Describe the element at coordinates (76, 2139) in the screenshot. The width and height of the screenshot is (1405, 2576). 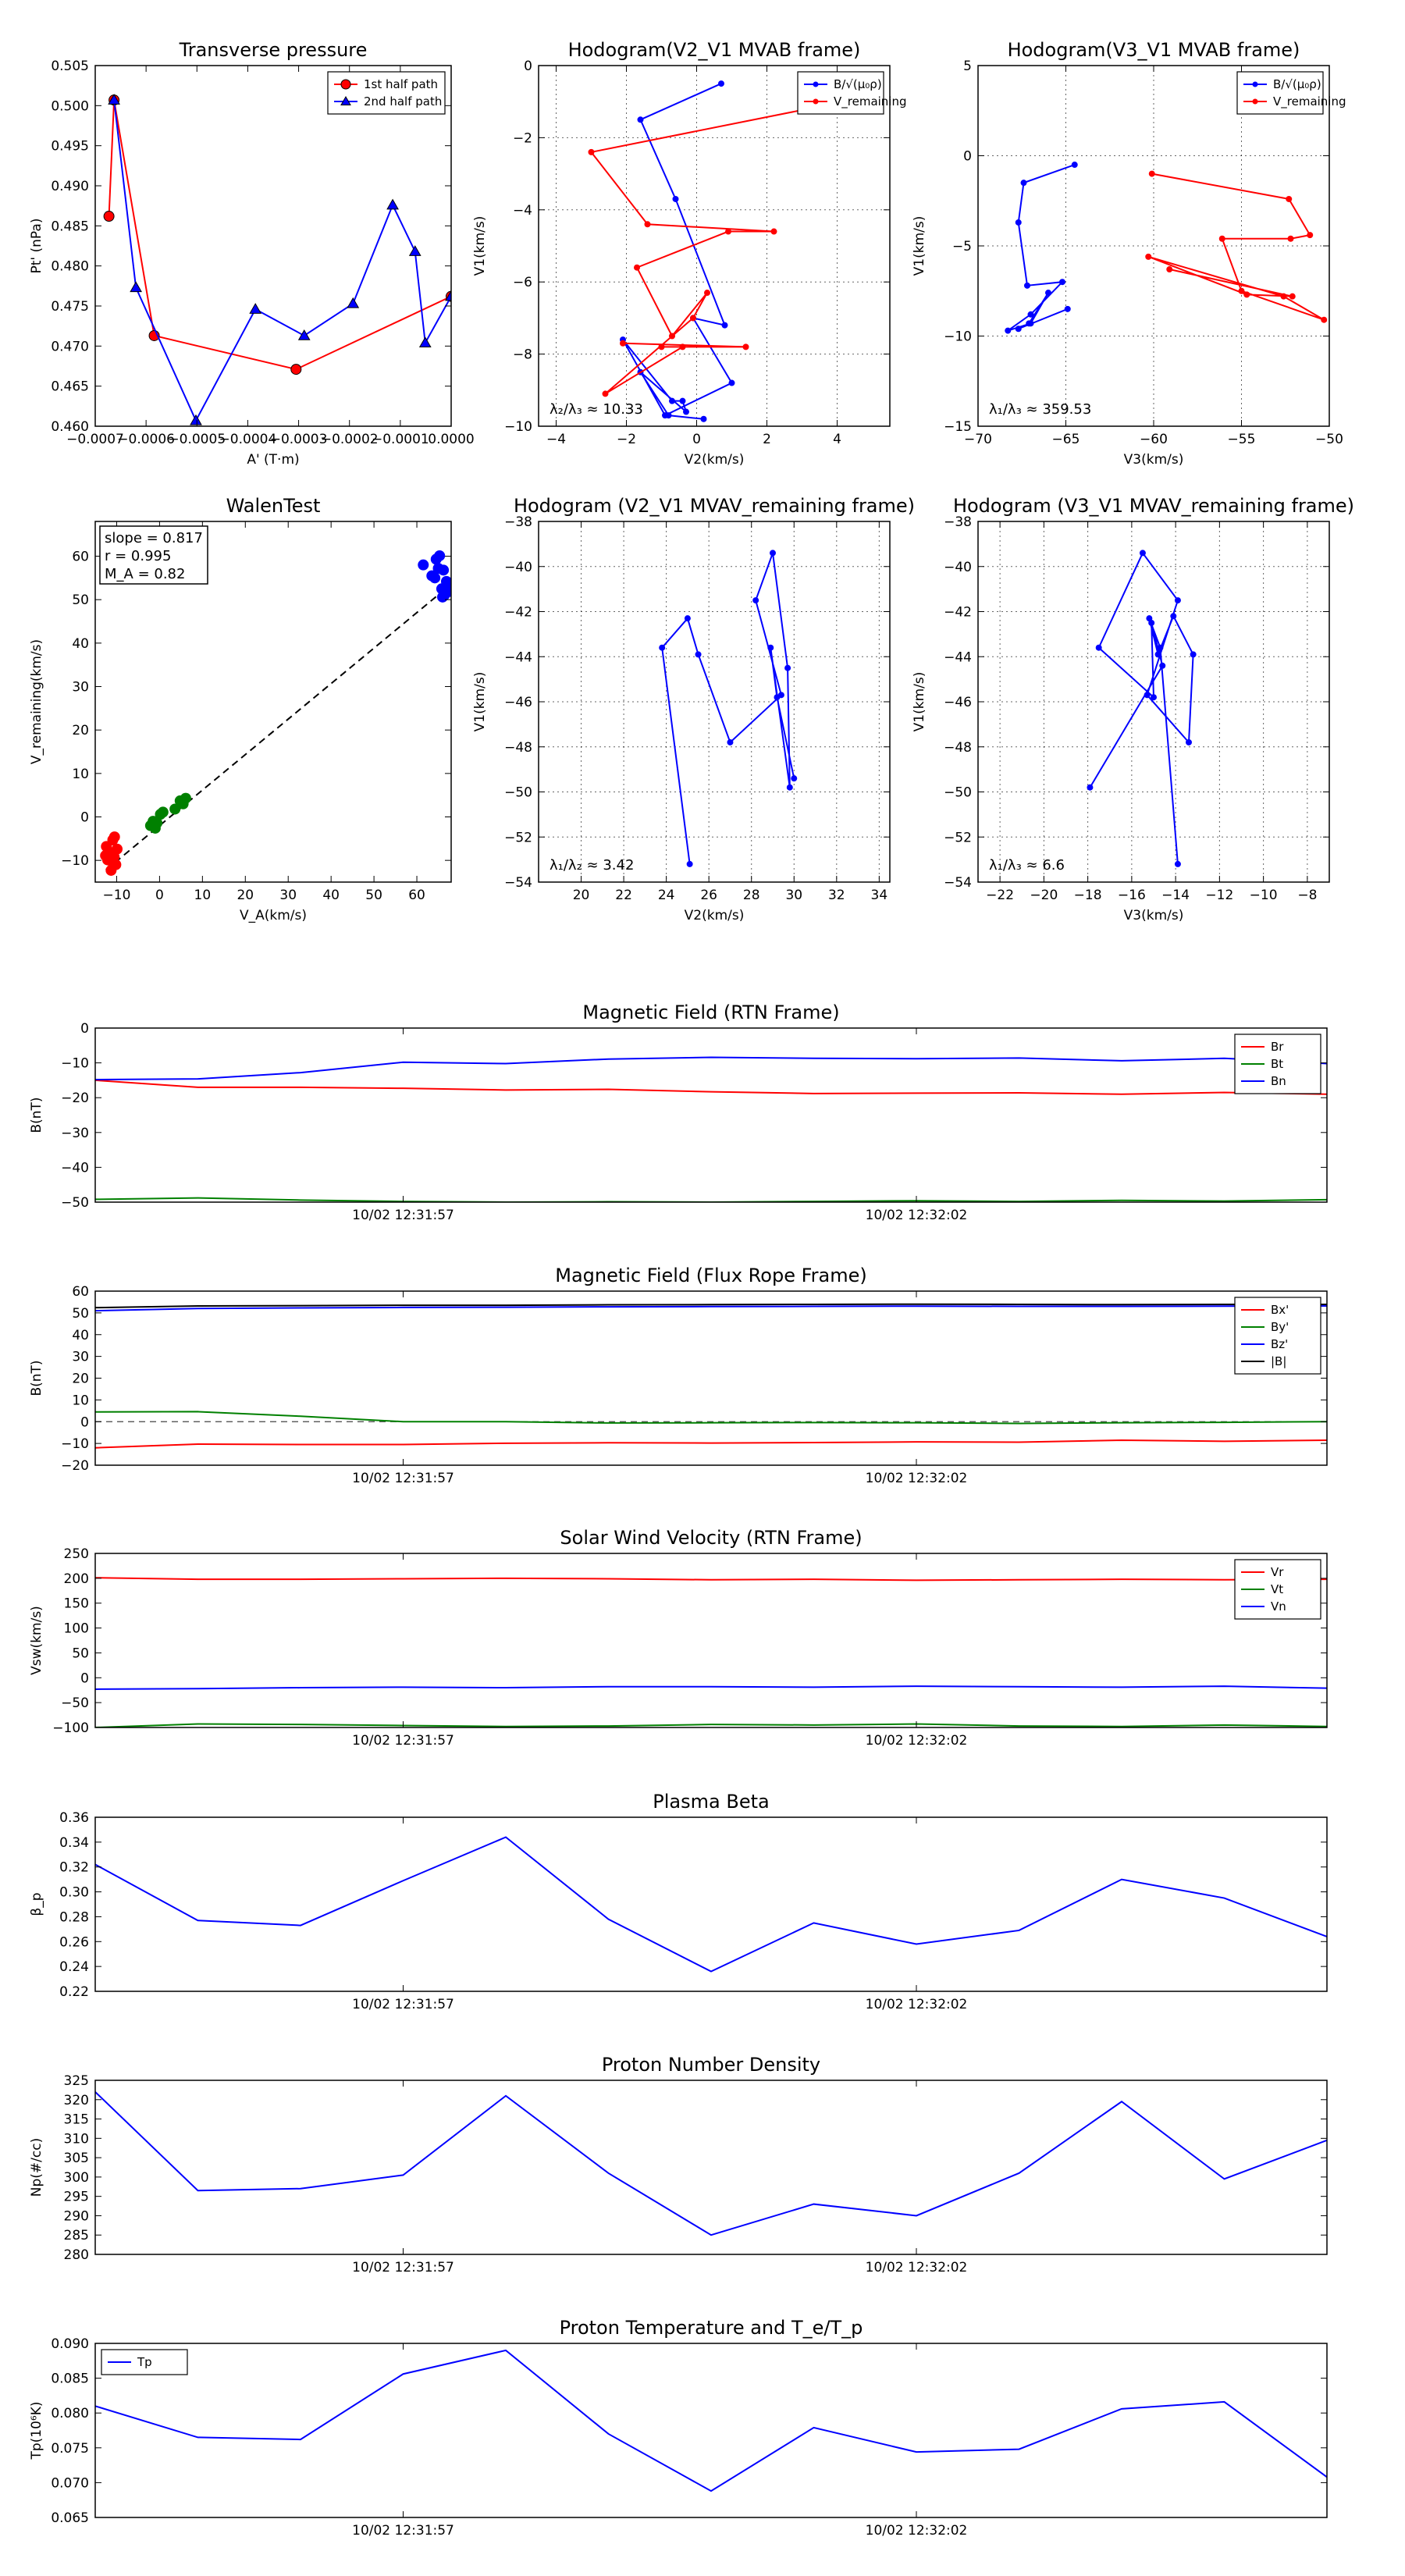
I see `y-tick-label: 310` at that location.